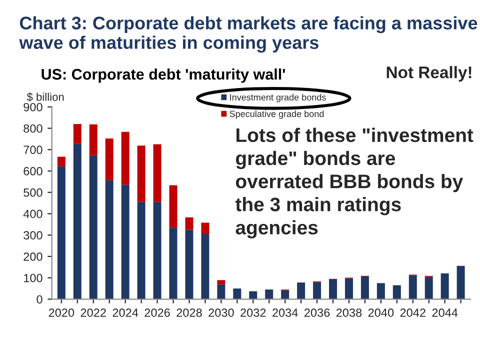 The width and height of the screenshot is (480, 360). What do you see at coordinates (125, 312) in the screenshot?
I see `x-tick-label: 2024` at bounding box center [125, 312].